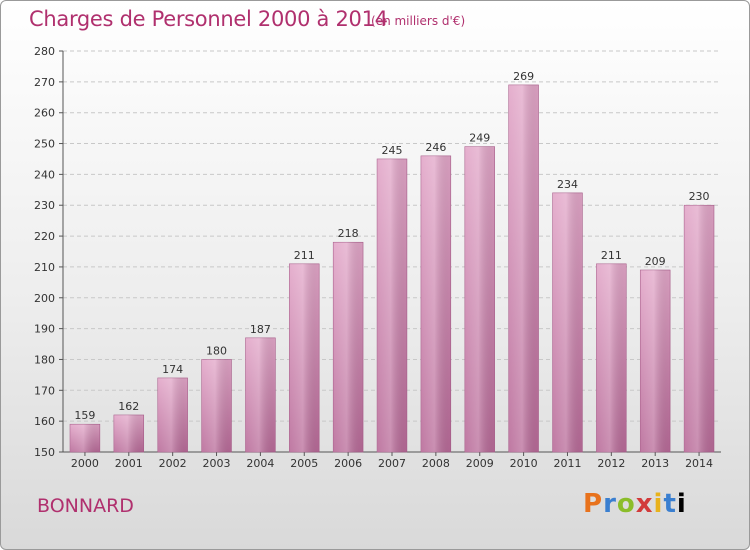  What do you see at coordinates (128, 406) in the screenshot?
I see `data-label: 162` at bounding box center [128, 406].